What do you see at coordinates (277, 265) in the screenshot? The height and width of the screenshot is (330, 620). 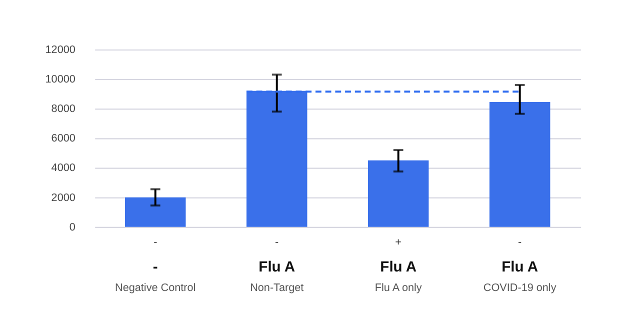 I see `category-label: - Flu A Non-Target` at bounding box center [277, 265].